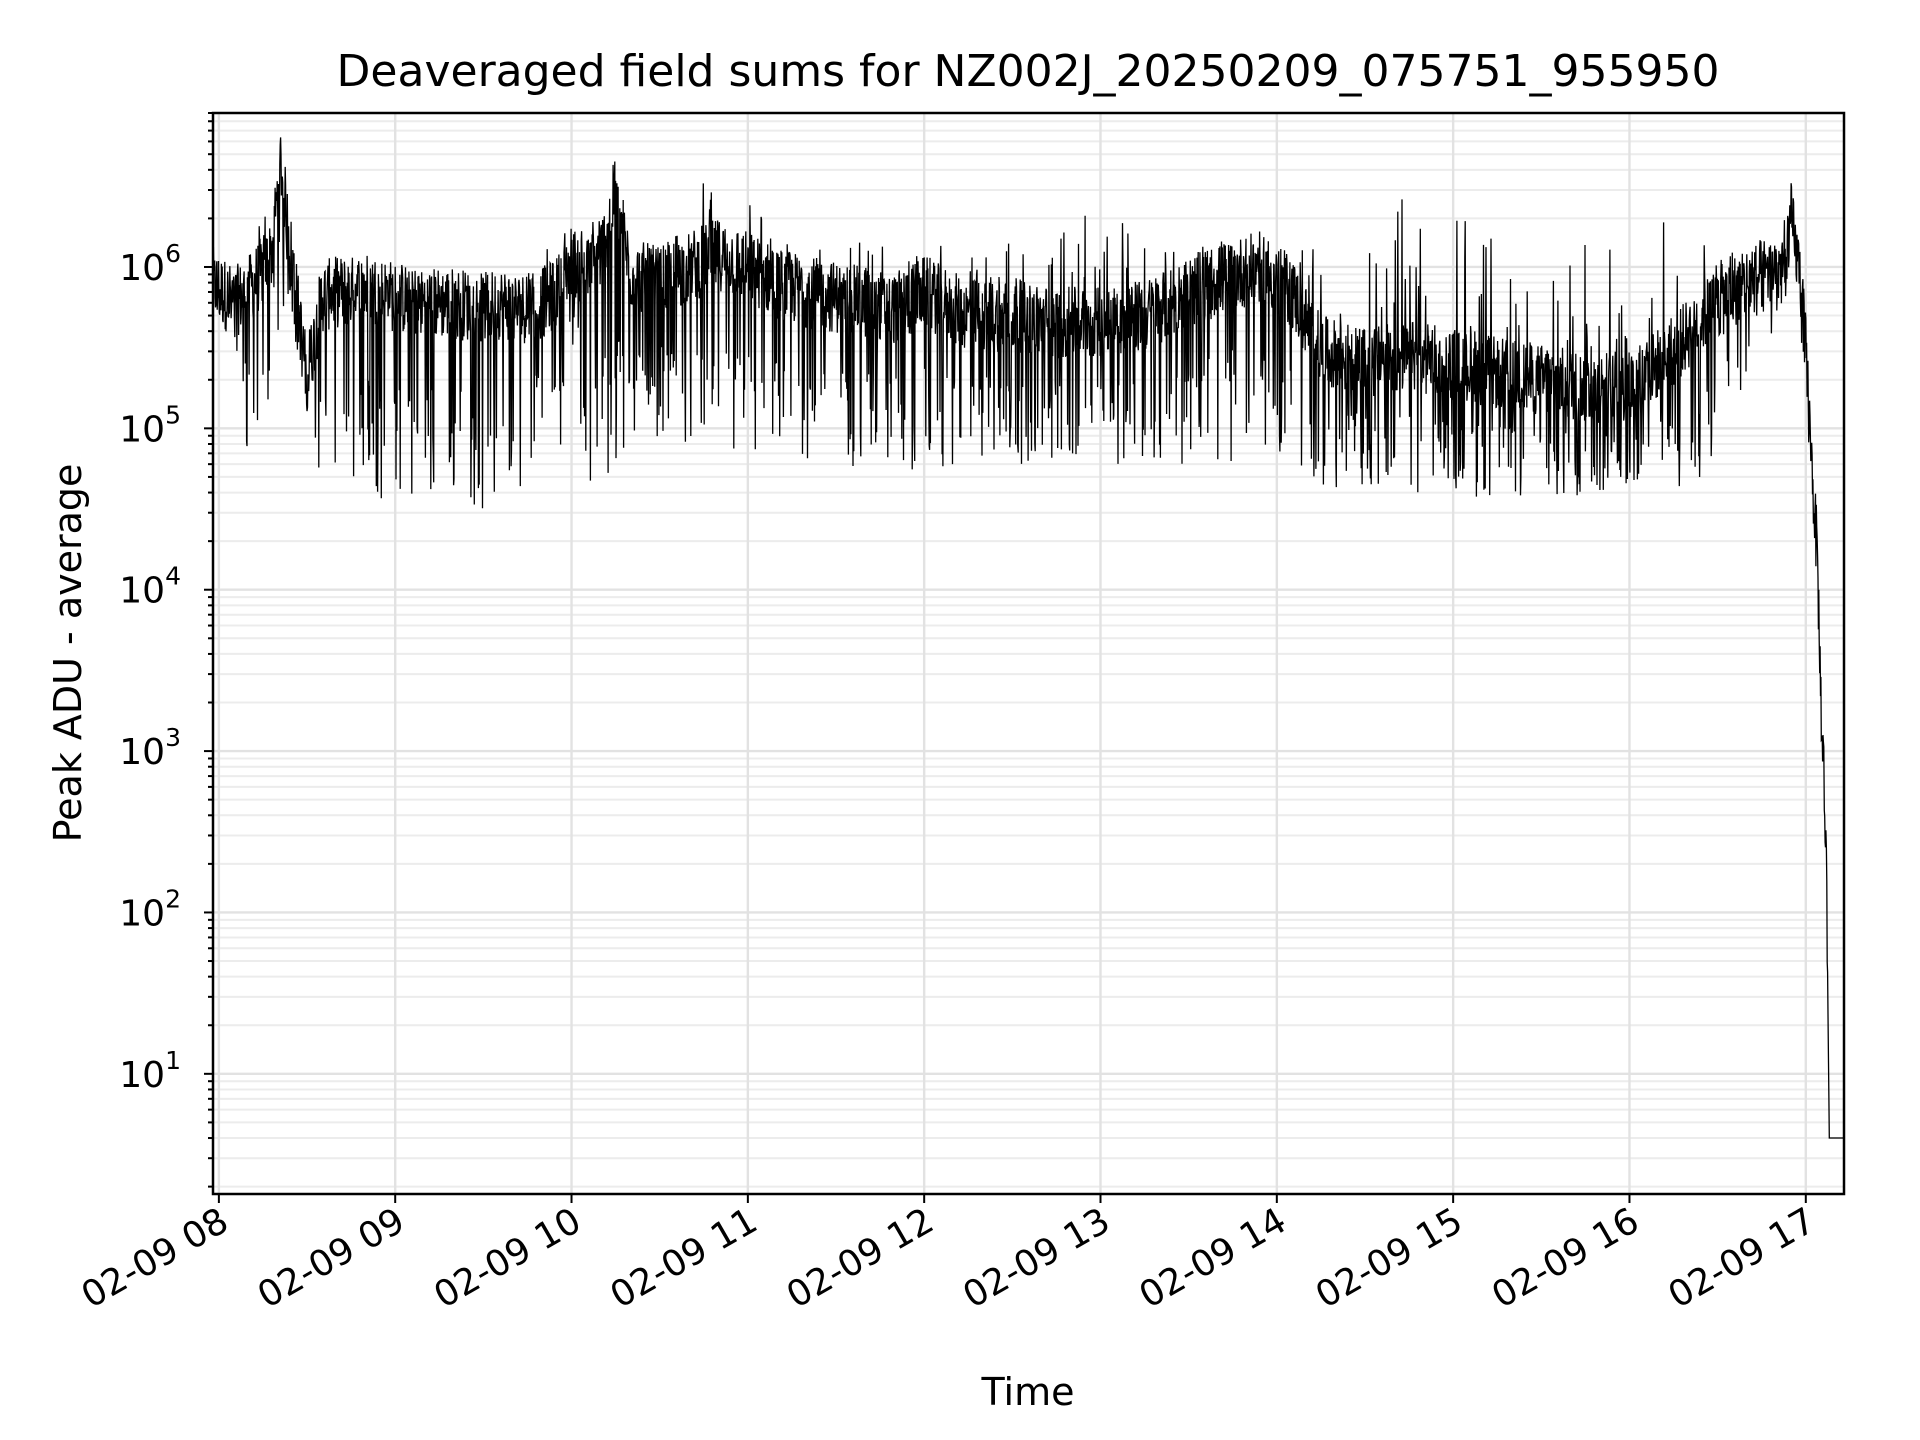  I want to click on x-tick-label: 02-09 15, so click(1389, 1258).